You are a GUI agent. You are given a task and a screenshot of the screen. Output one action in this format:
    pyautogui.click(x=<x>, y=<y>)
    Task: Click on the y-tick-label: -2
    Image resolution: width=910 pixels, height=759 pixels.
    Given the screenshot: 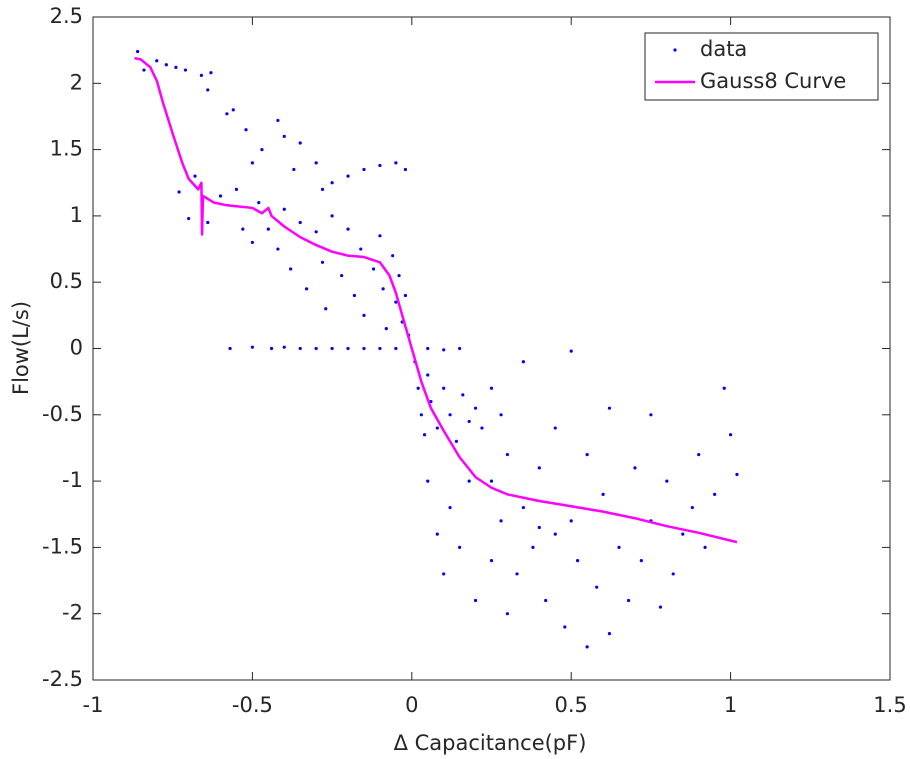 What is the action you would take?
    pyautogui.click(x=72, y=613)
    